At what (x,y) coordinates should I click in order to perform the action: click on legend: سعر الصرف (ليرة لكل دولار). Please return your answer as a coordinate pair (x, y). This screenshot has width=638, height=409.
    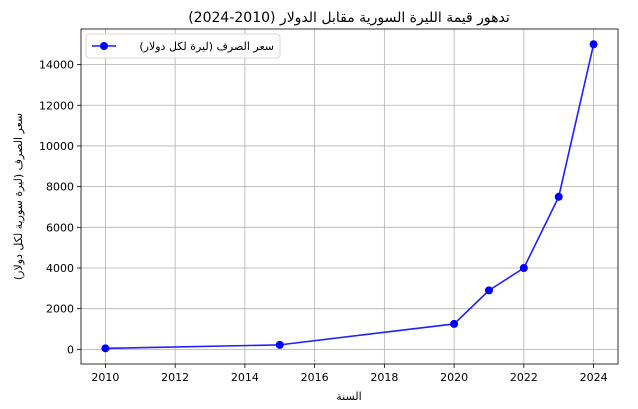
    Looking at the image, I should click on (183, 46).